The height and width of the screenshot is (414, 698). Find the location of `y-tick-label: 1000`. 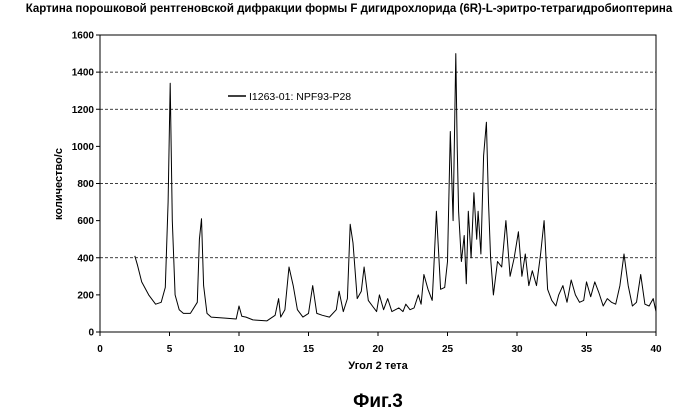

y-tick-label: 1000 is located at coordinates (83, 147).